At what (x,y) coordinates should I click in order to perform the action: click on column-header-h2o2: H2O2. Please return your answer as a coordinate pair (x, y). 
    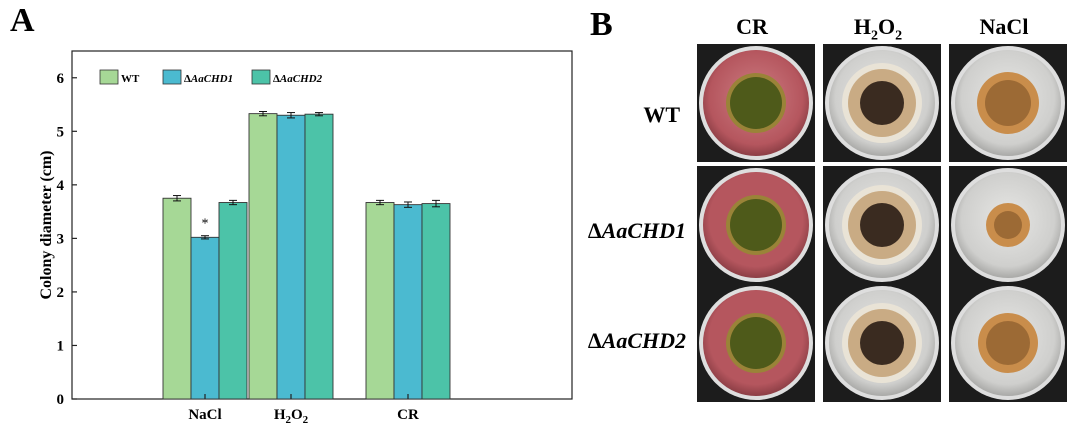
    Looking at the image, I should click on (878, 29).